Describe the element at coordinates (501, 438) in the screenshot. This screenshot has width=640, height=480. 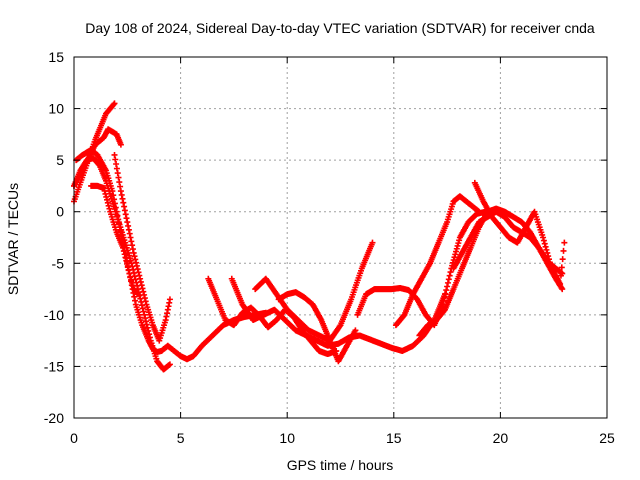
I see `x-tick-label: 20` at that location.